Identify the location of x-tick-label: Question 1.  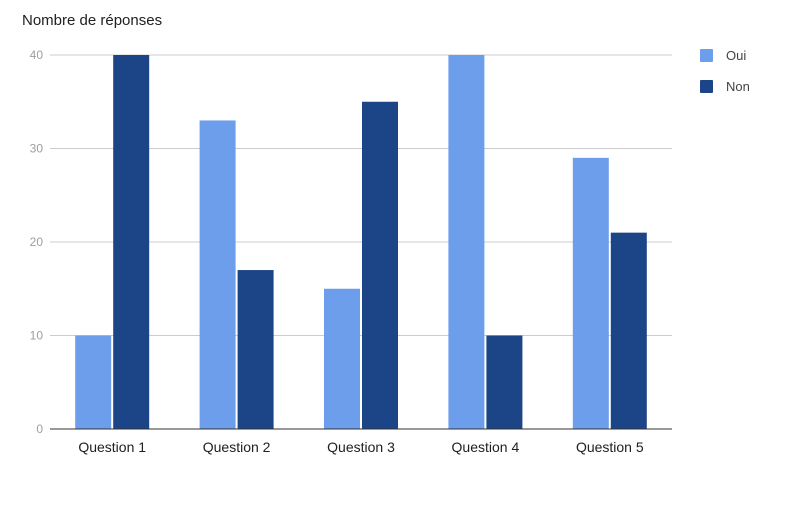
(112, 447).